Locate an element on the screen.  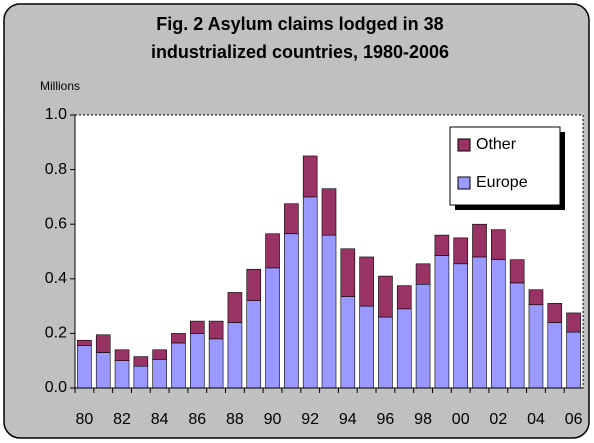
legend-label: Europe is located at coordinates (502, 182).